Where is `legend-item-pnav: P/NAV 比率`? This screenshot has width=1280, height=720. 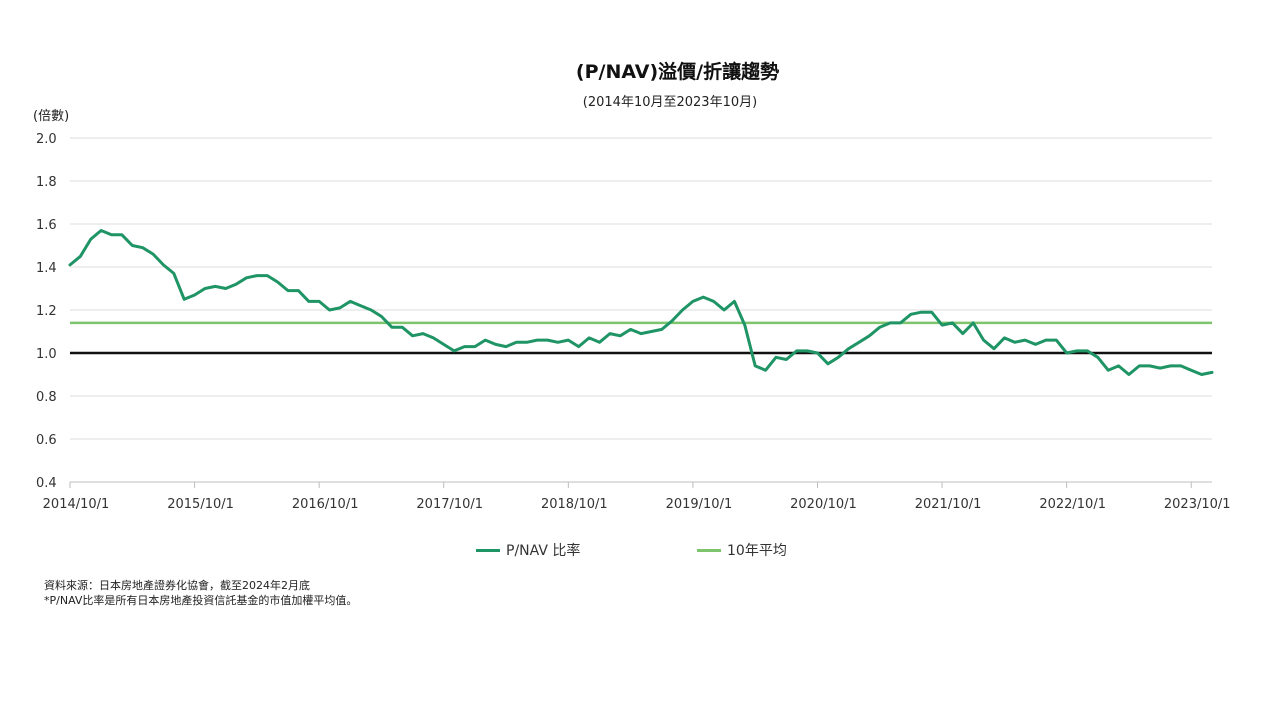
legend-item-pnav: P/NAV 比率 is located at coordinates (528, 550).